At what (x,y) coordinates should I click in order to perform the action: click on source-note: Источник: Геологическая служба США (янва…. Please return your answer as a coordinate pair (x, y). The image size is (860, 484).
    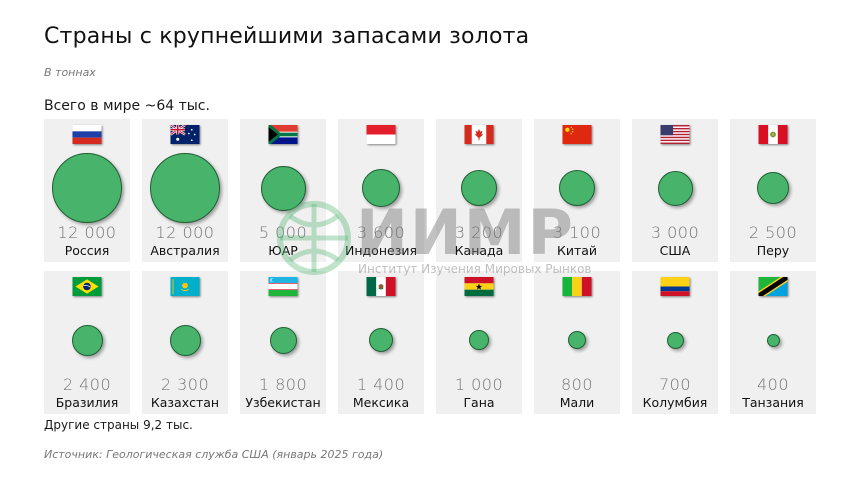
    Looking at the image, I should click on (214, 454).